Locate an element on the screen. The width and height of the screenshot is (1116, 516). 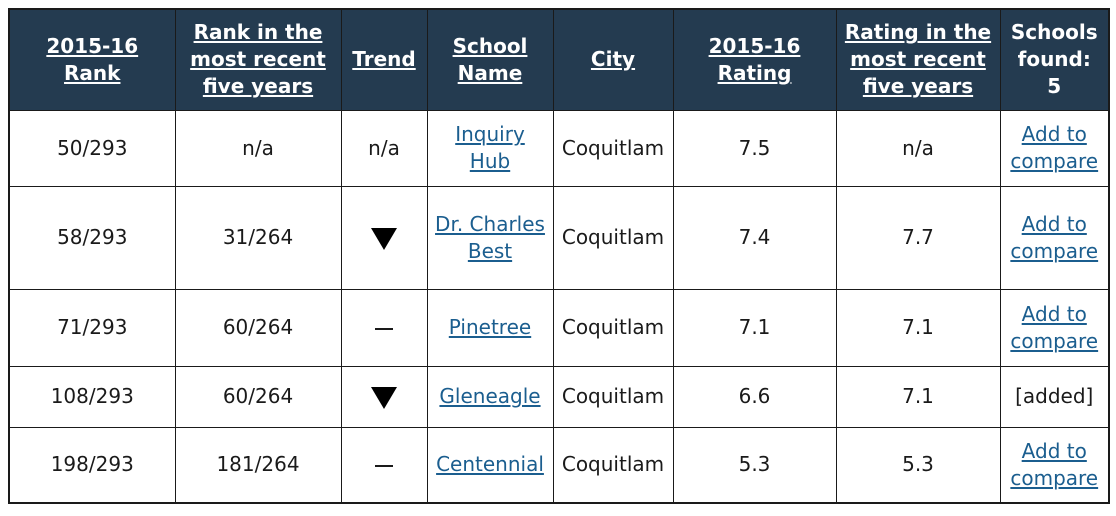
school-link: Inquiry Hub is located at coordinates (490, 147).